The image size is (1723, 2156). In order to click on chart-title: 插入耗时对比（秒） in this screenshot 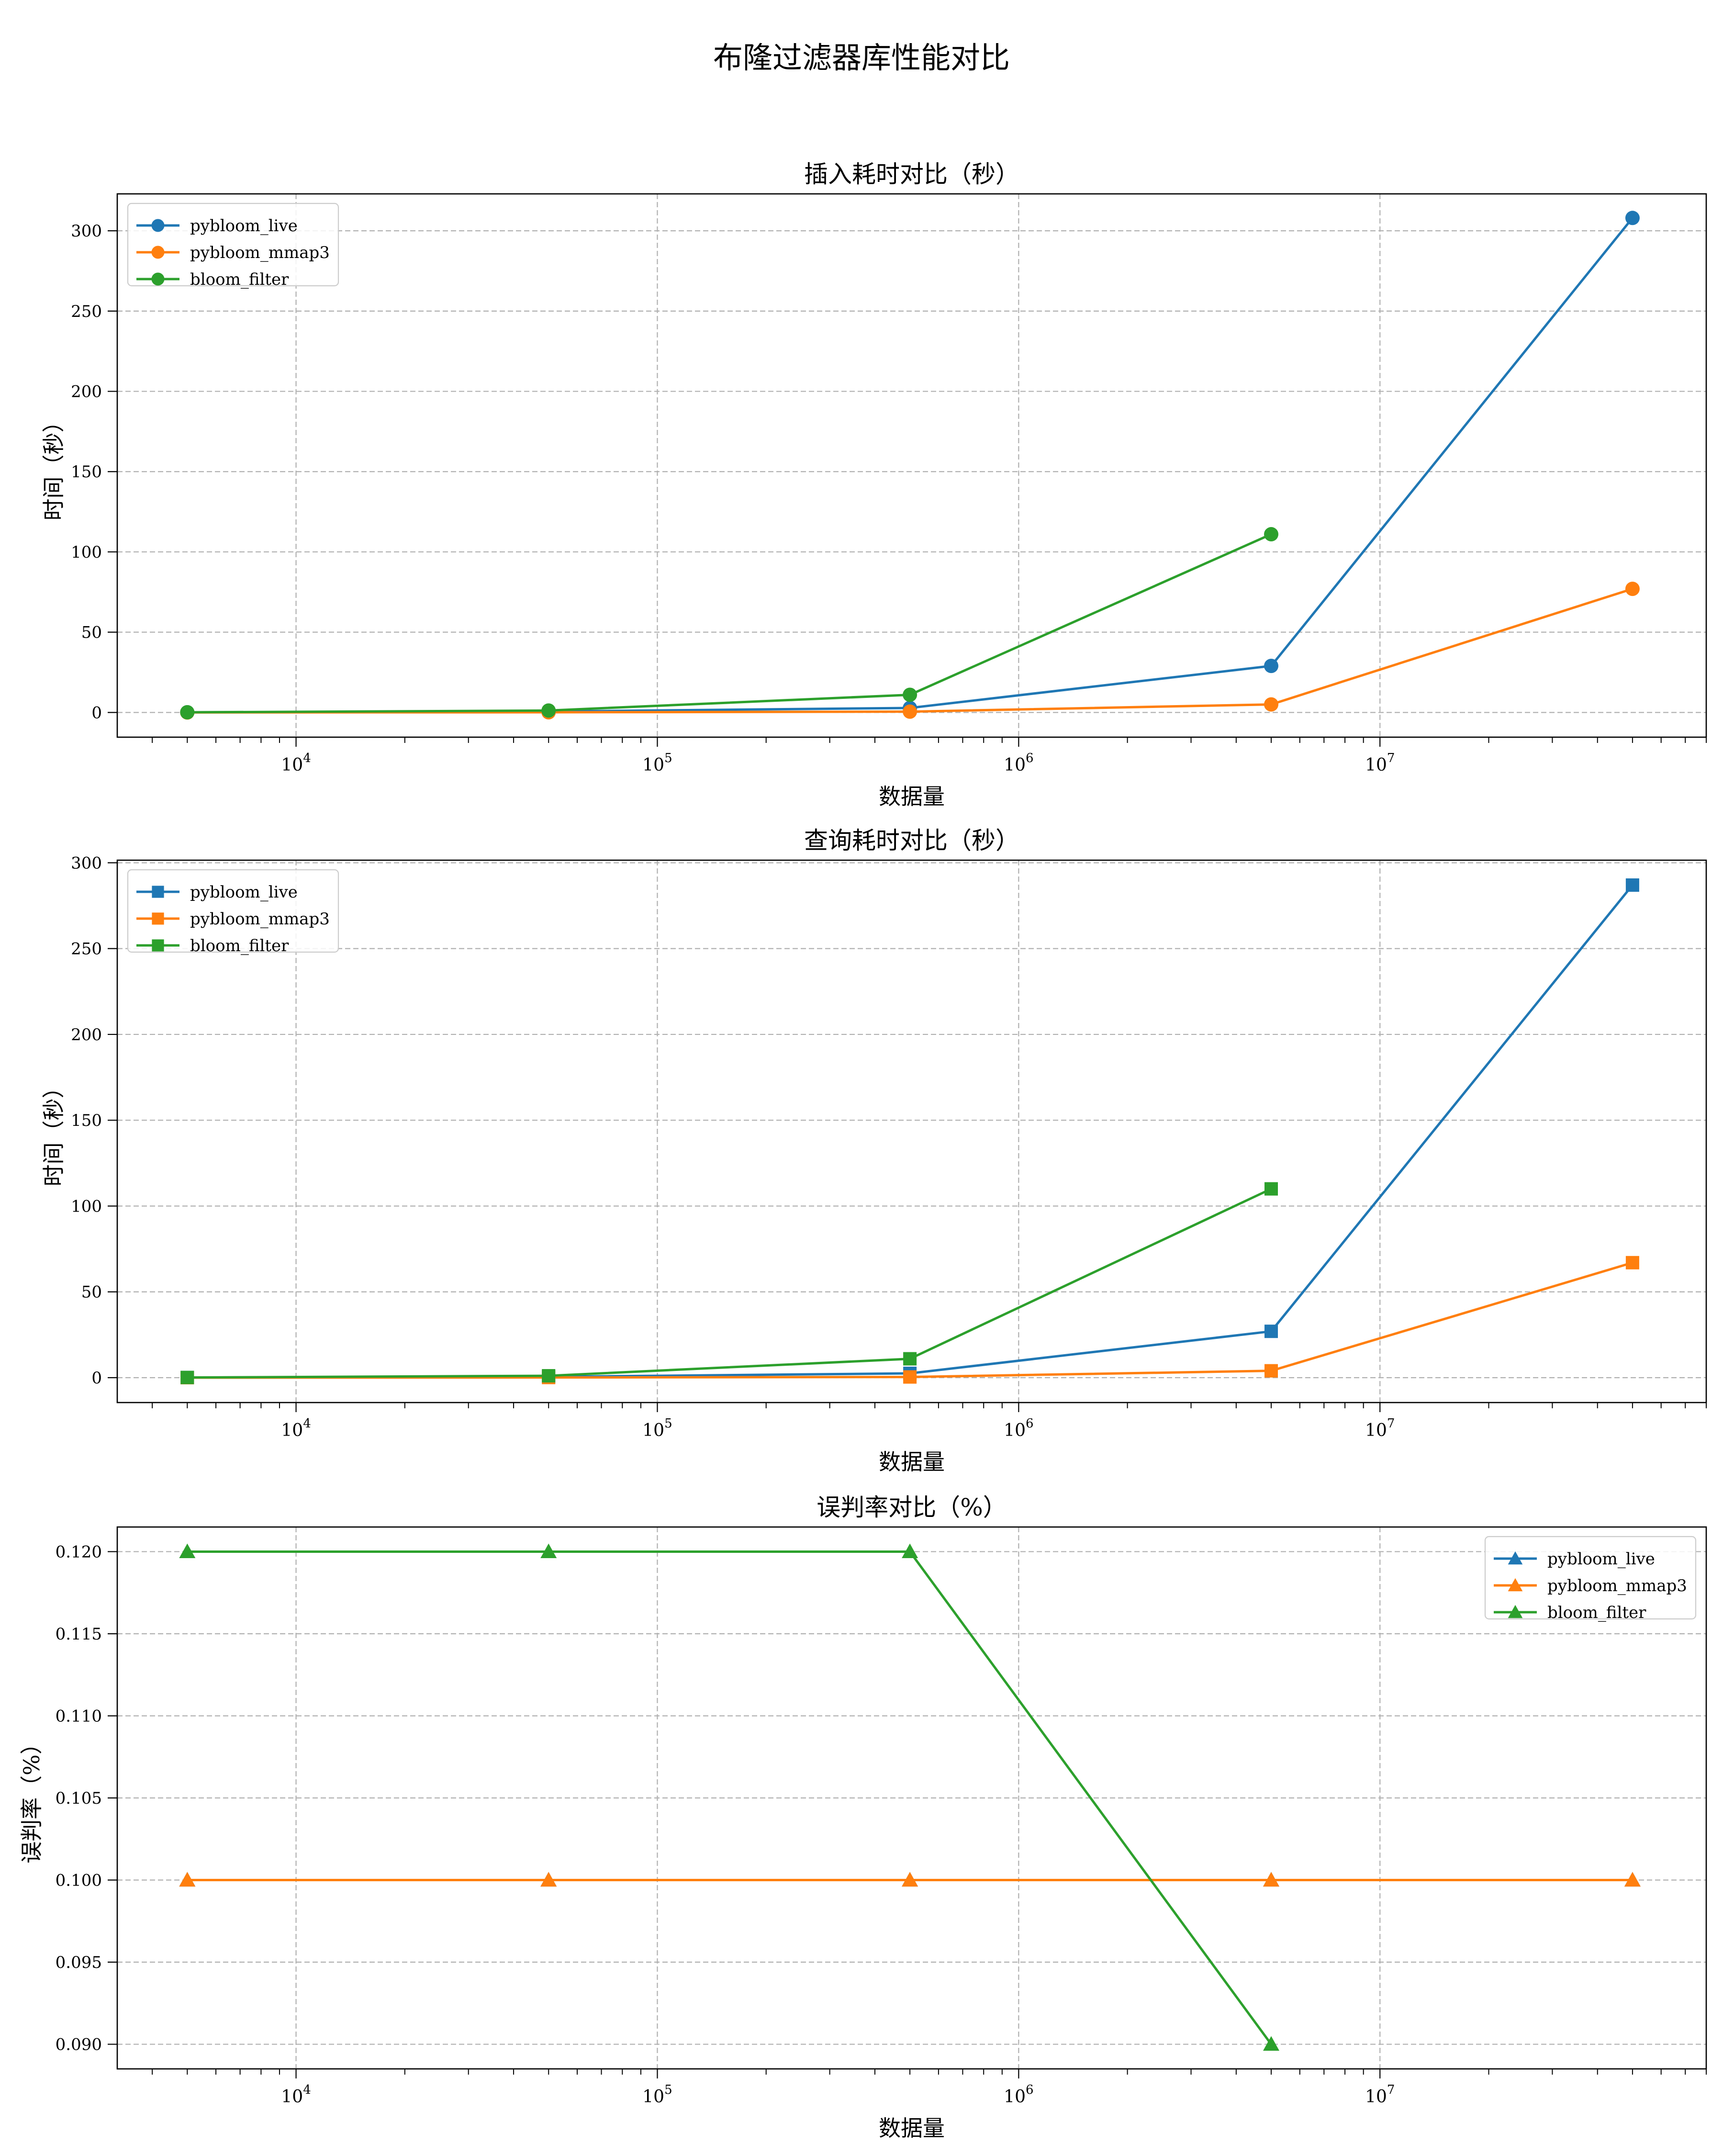, I will do `click(911, 174)`.